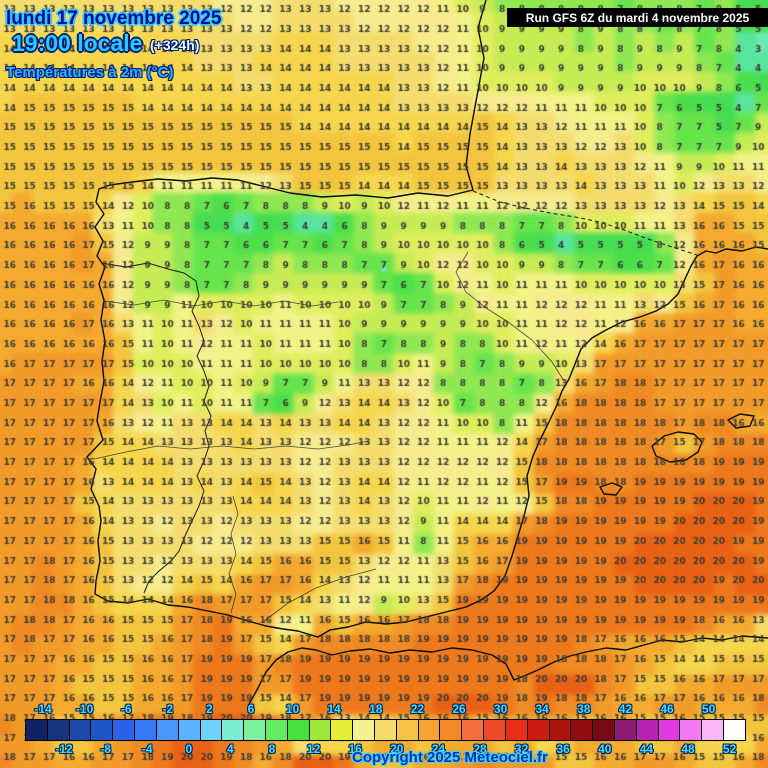  What do you see at coordinates (450, 757) in the screenshot?
I see `copyright-text: Copyright 2025 Meteociel.fr` at bounding box center [450, 757].